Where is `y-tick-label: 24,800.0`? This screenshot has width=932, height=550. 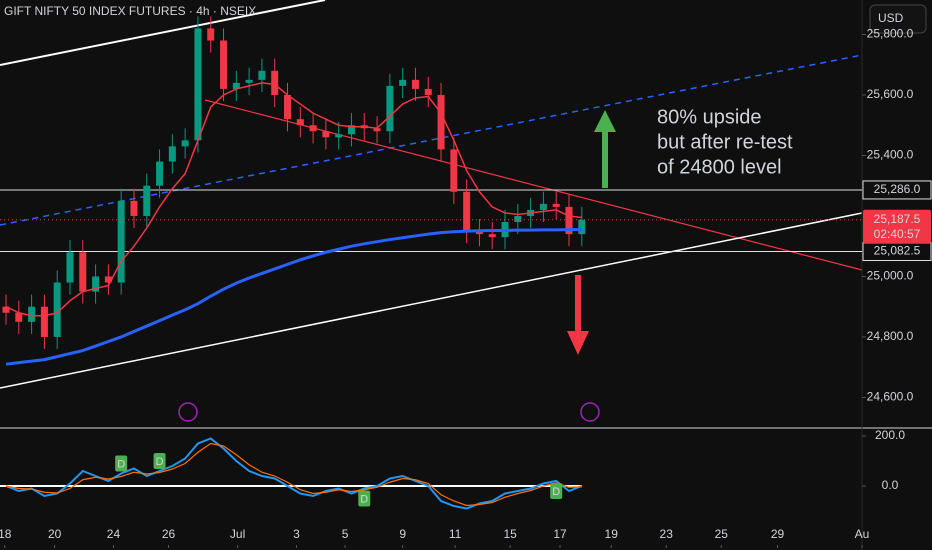 y-tick-label: 24,800.0 is located at coordinates (890, 336).